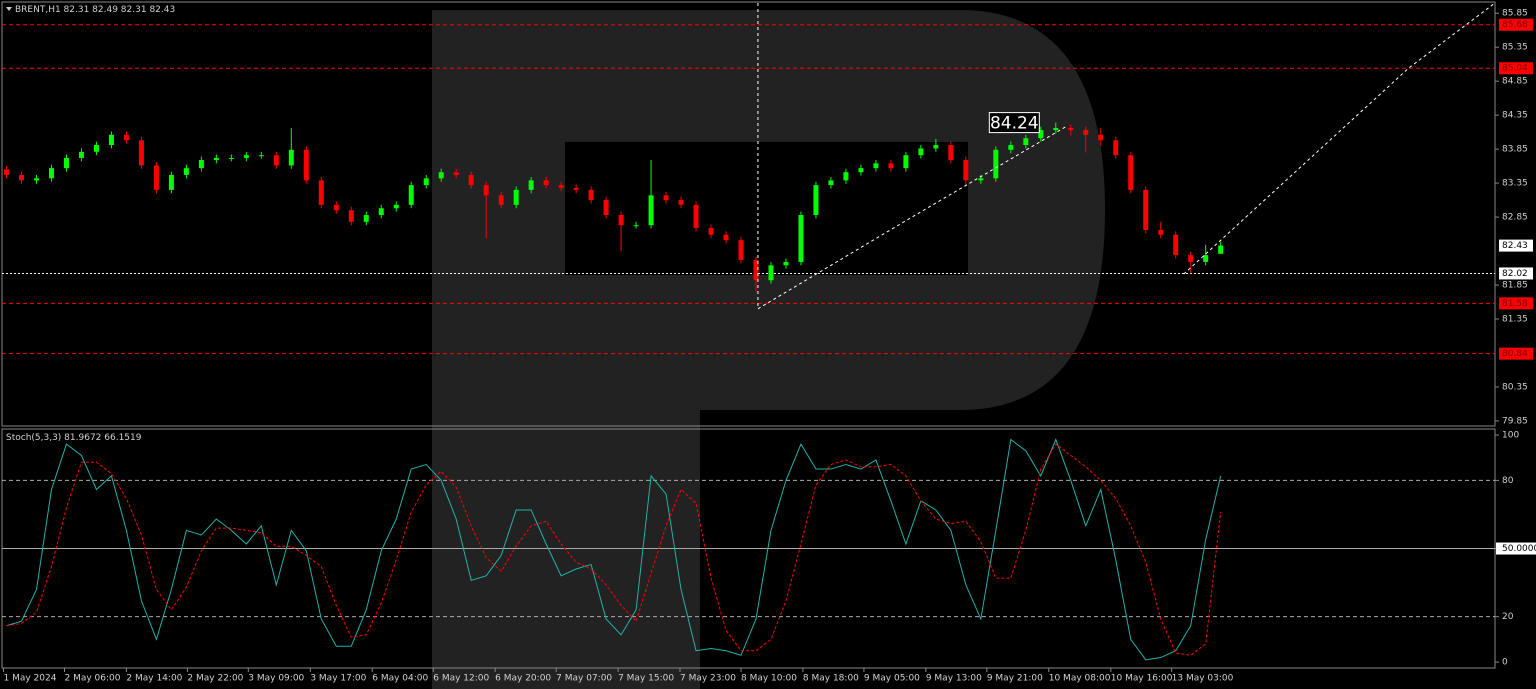 The width and height of the screenshot is (1536, 689). What do you see at coordinates (1515, 14) in the screenshot?
I see `y-tick-label: 85.85` at bounding box center [1515, 14].